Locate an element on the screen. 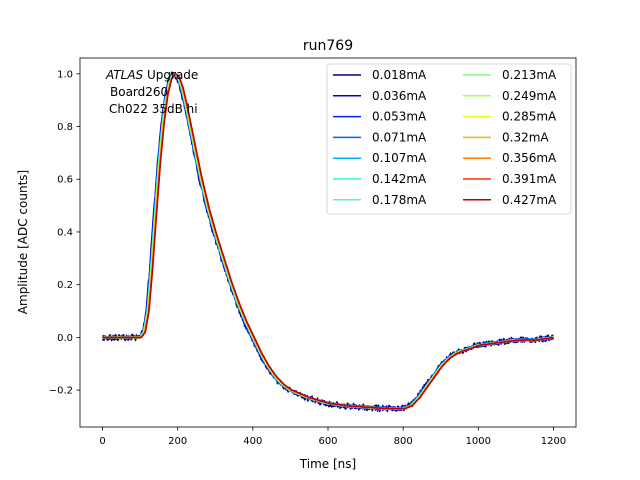 Image resolution: width=640 pixels, height=480 pixels. legend-label-0.285mA: 0.285mA is located at coordinates (529, 117).